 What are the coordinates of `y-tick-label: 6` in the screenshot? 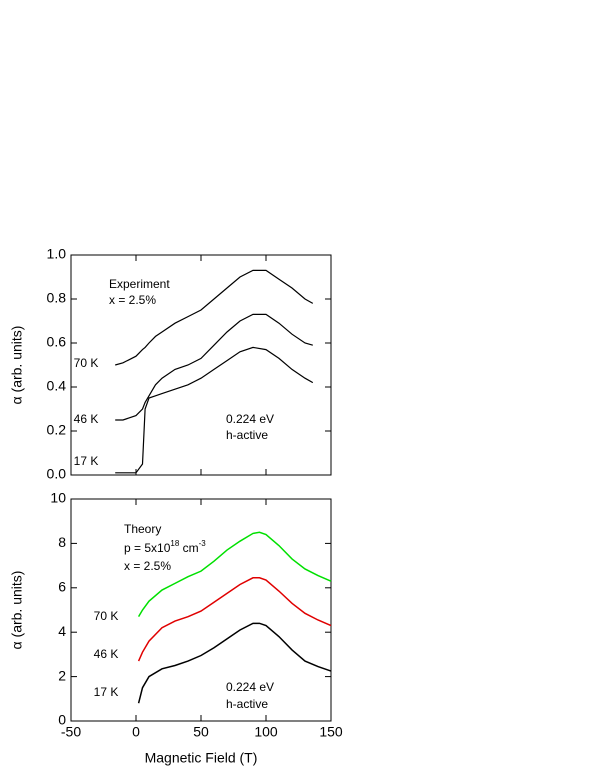 It's located at (62, 587).